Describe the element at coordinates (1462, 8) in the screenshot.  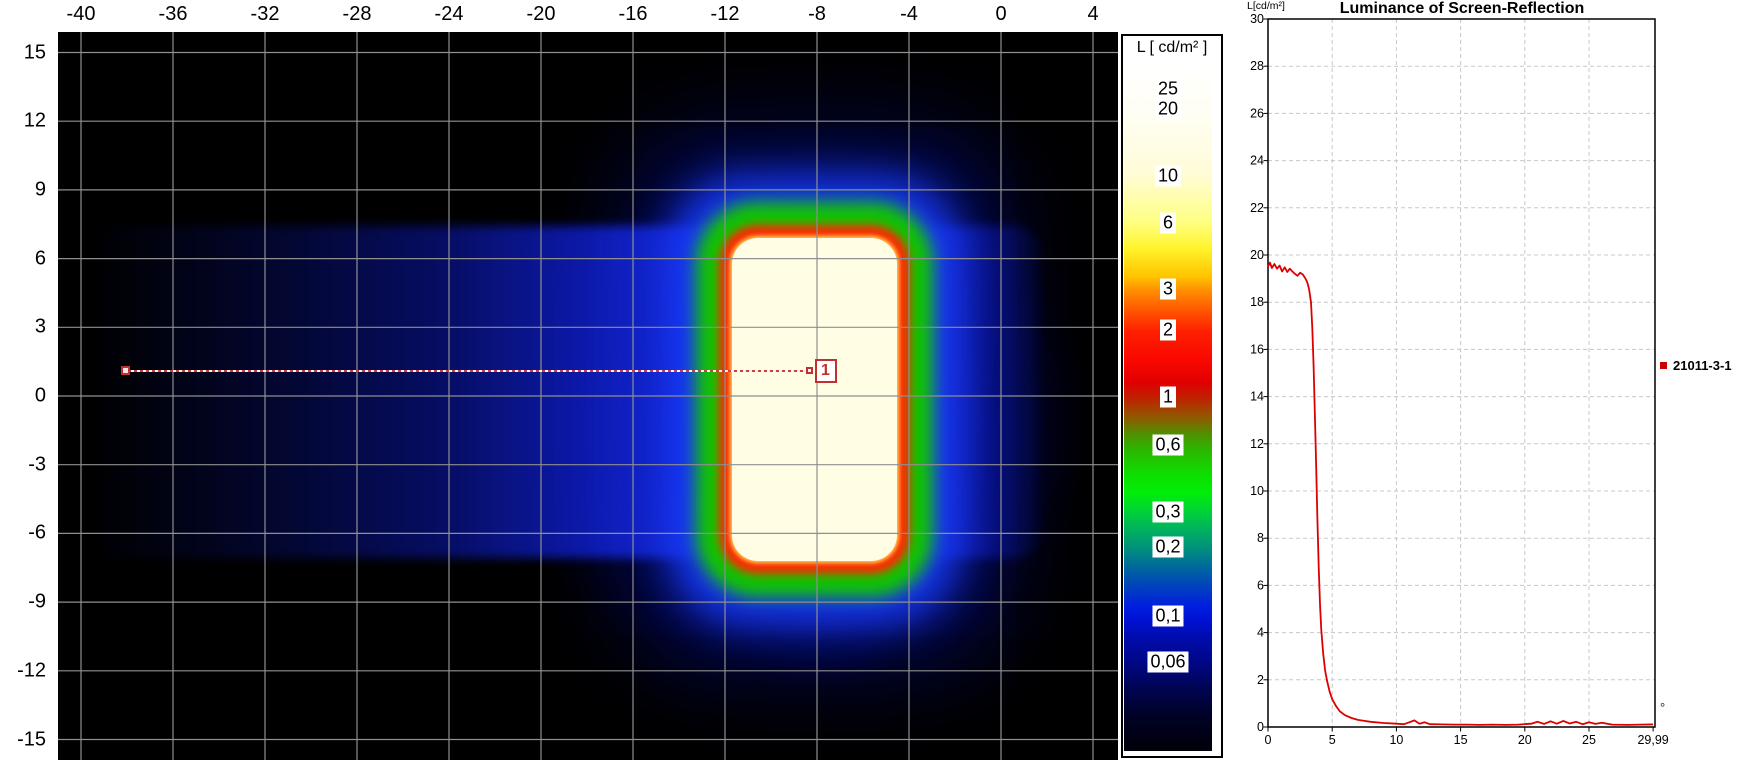
I see `chart-title: Luminance of Screen-Reflection` at that location.